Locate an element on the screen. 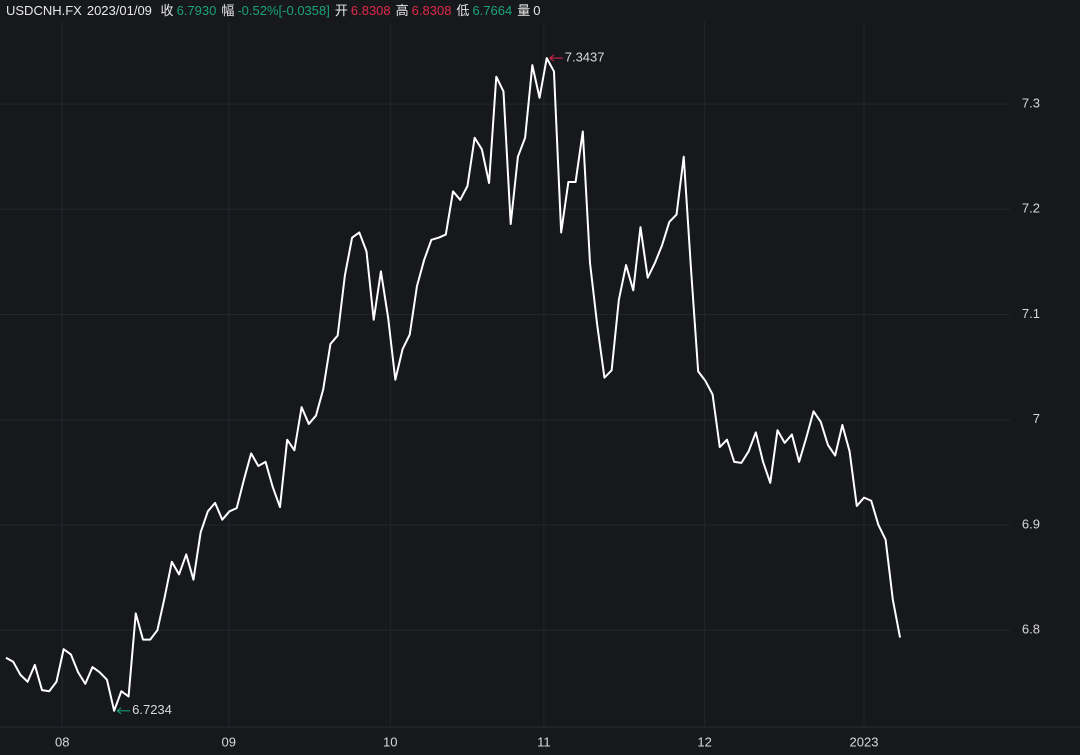 This screenshot has height=755, width=1080. field-label: 开 is located at coordinates (341, 10).